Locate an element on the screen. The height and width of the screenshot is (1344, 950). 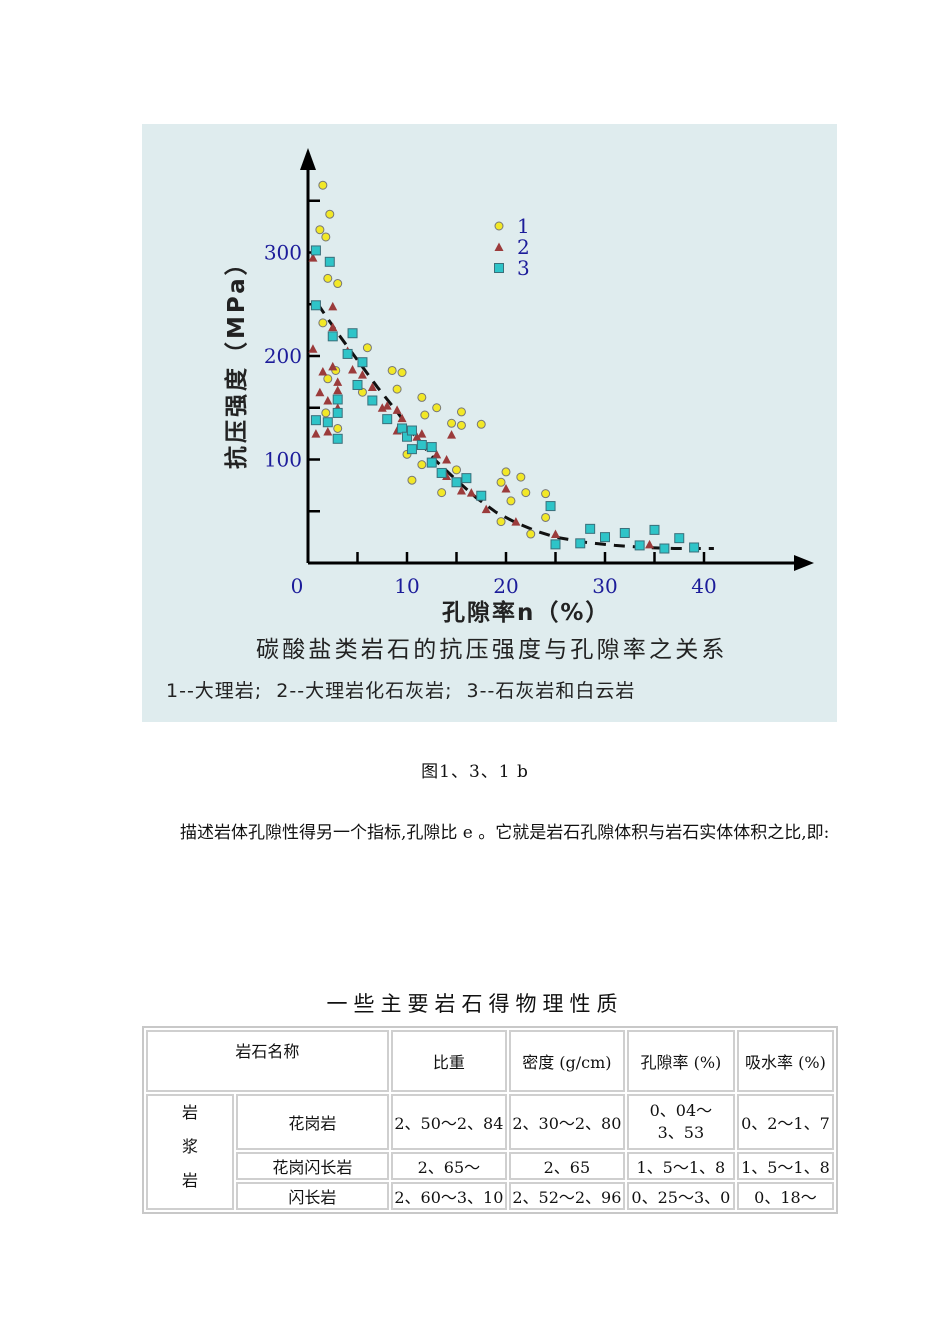
rock-name: 闪长岩 is located at coordinates (312, 1196).